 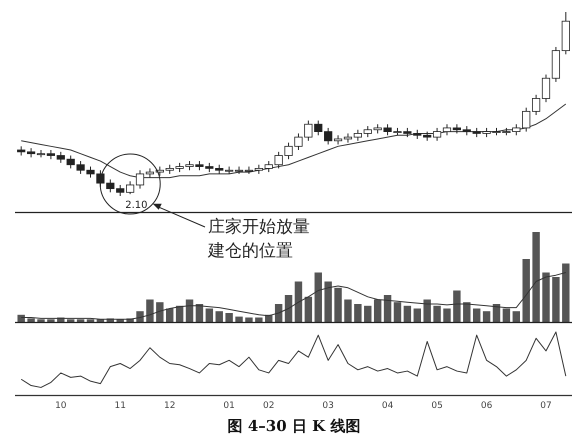 I want to click on text: 2.10, so click(x=136, y=205).